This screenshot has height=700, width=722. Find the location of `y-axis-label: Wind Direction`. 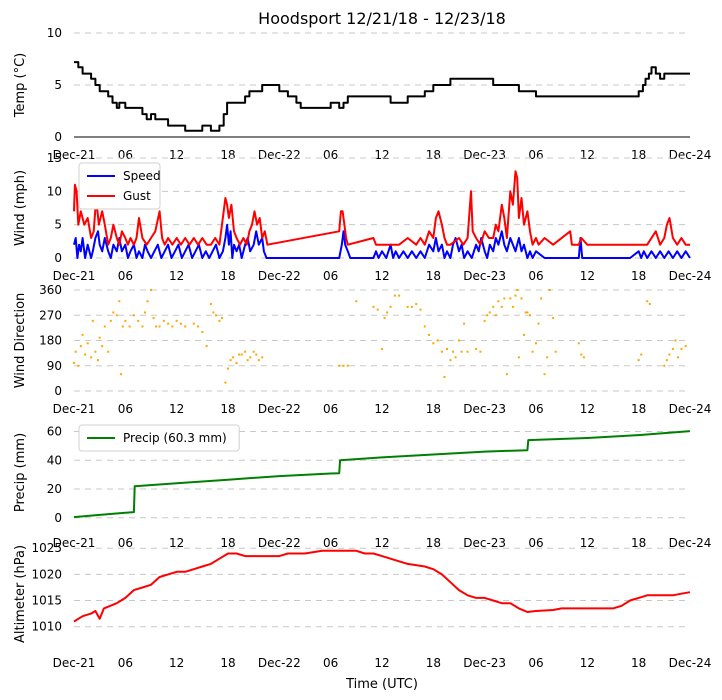

y-axis-label: Wind Direction is located at coordinates (20, 341).